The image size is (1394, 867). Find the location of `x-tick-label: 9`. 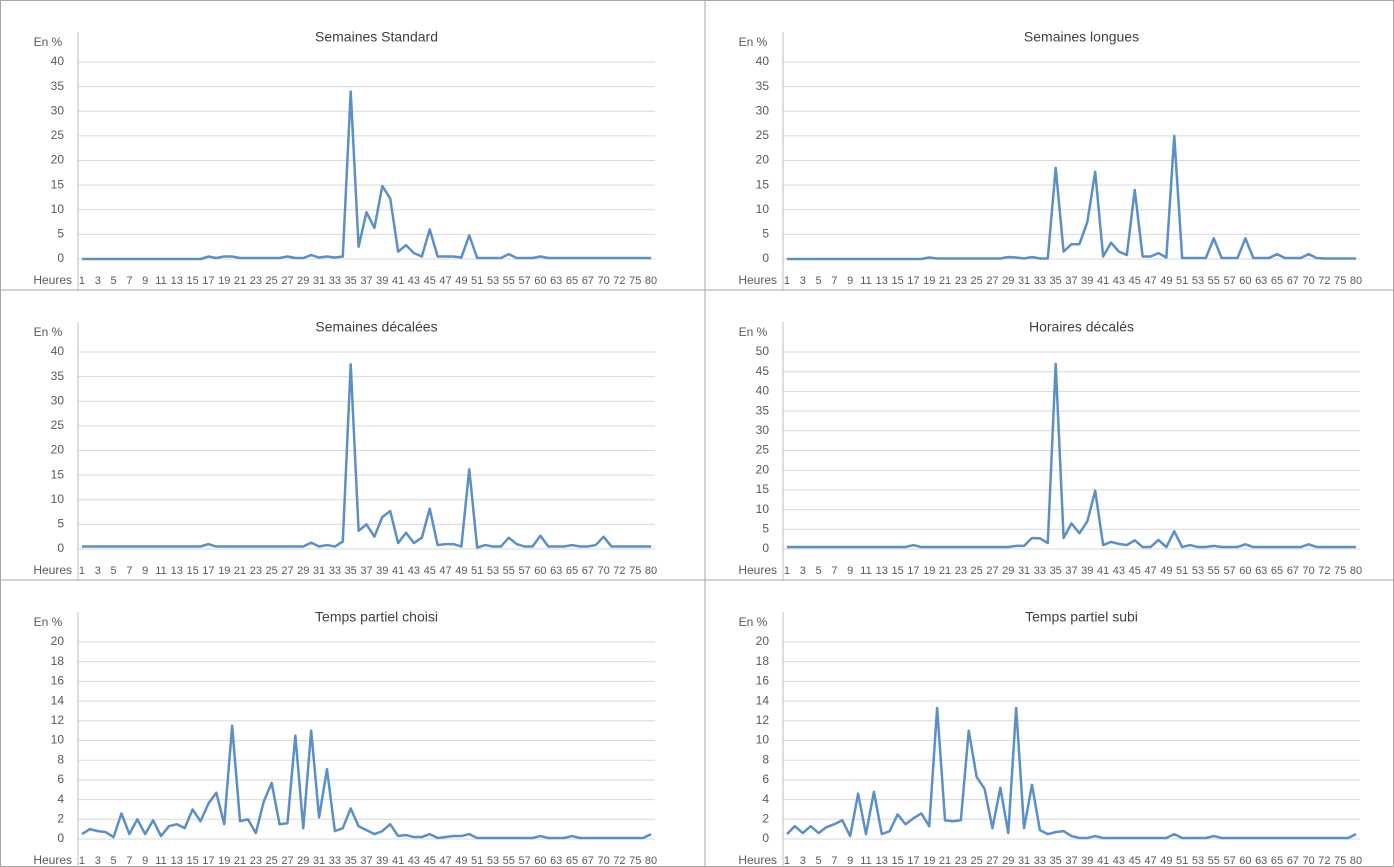

x-tick-label: 9 is located at coordinates (850, 571).